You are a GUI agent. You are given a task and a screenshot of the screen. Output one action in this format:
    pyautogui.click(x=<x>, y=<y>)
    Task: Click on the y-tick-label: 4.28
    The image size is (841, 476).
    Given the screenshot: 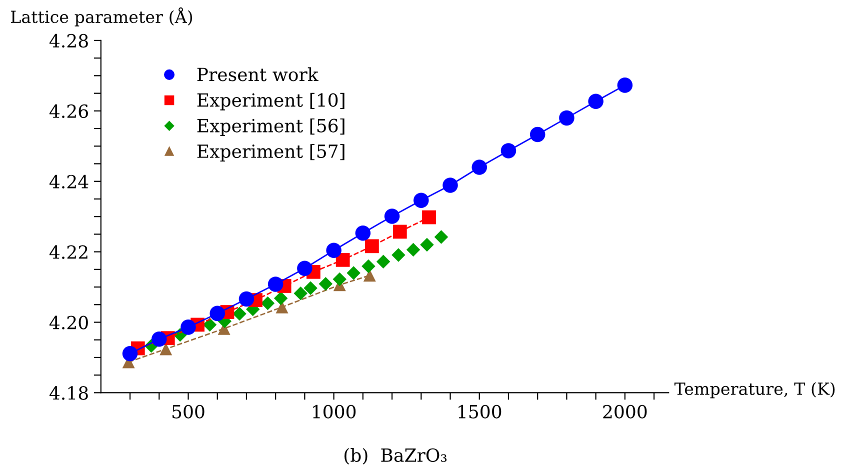 What is the action you would take?
    pyautogui.click(x=68, y=41)
    